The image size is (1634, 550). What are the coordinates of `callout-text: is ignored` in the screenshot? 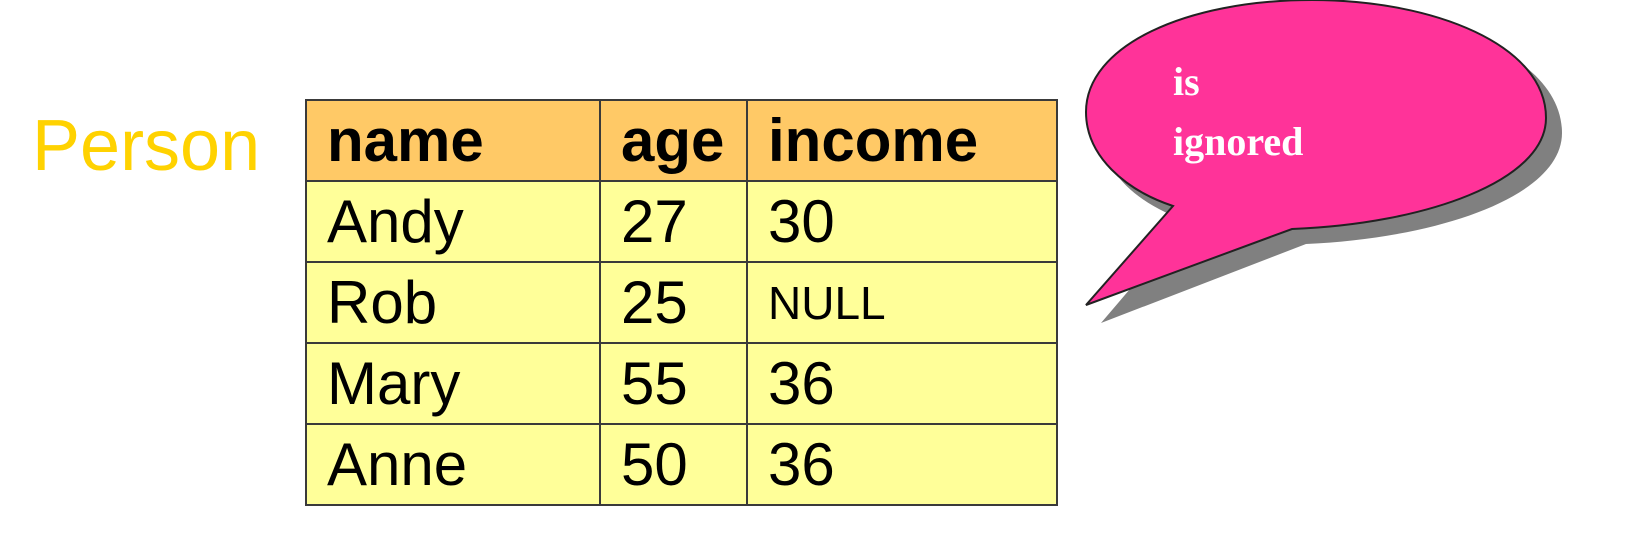 It's located at (1238, 112).